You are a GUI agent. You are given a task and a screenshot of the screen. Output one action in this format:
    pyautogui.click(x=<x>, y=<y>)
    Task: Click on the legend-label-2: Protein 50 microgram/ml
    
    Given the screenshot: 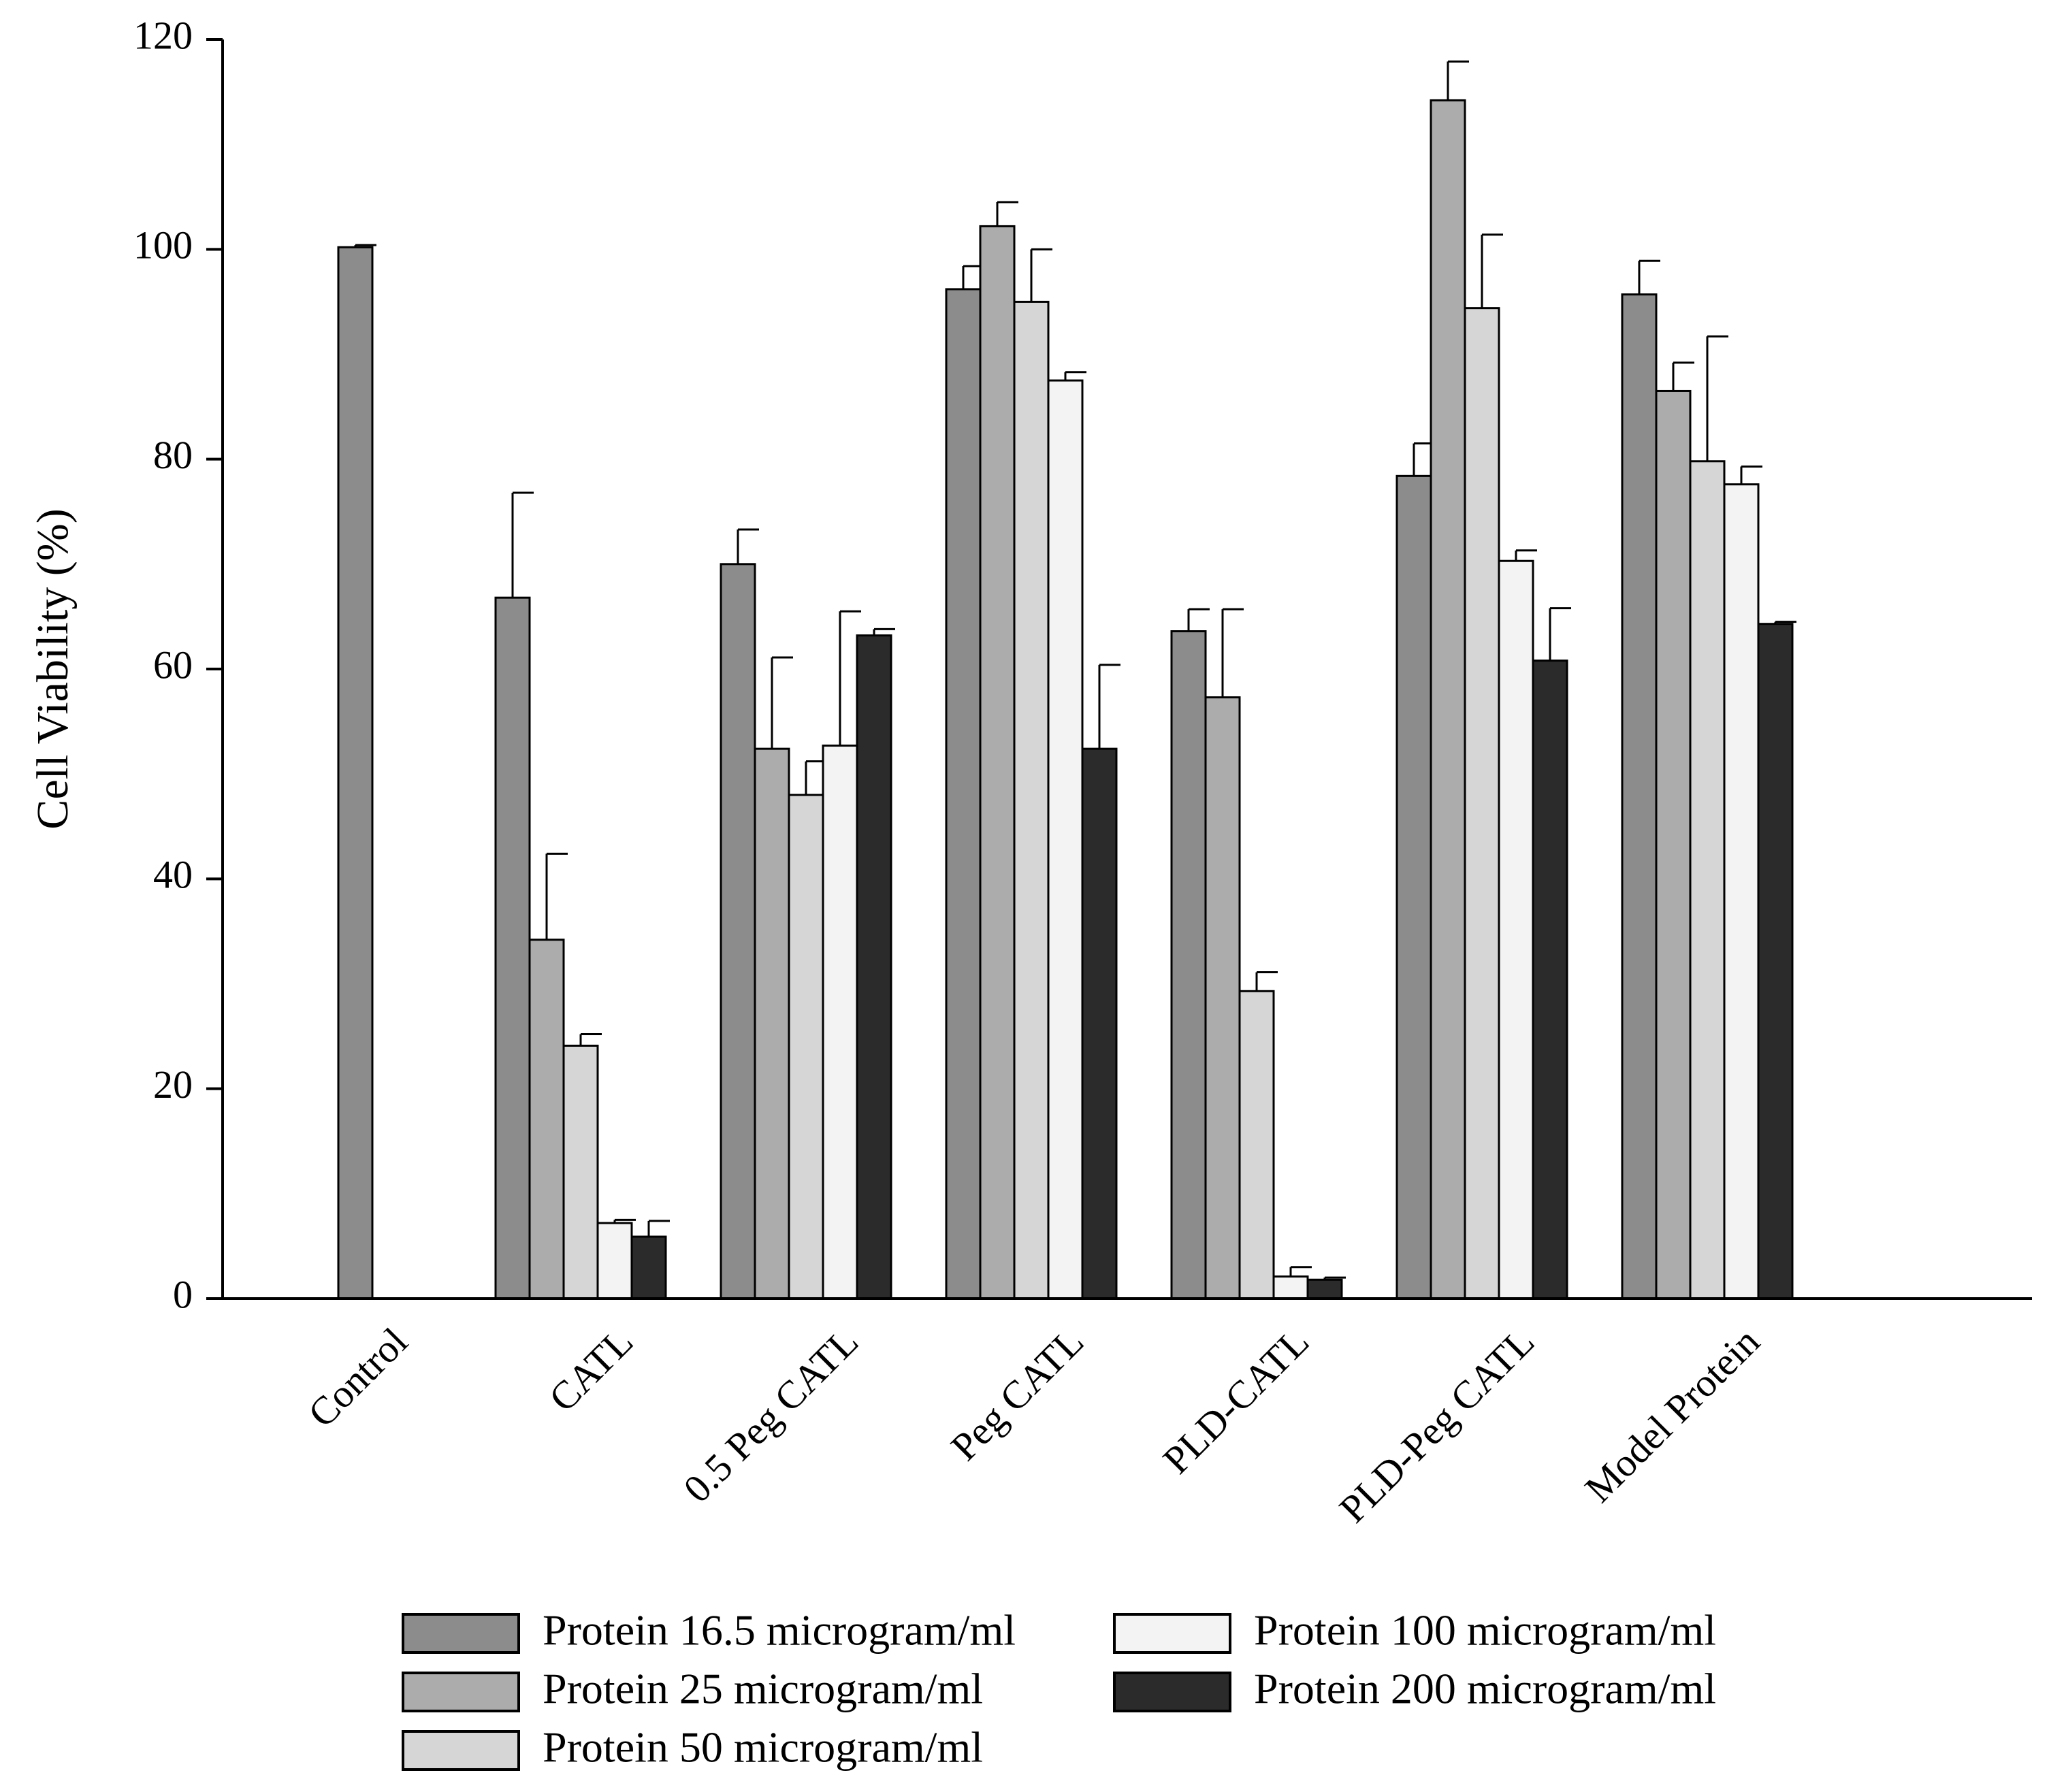 What is the action you would take?
    pyautogui.click(x=763, y=1748)
    